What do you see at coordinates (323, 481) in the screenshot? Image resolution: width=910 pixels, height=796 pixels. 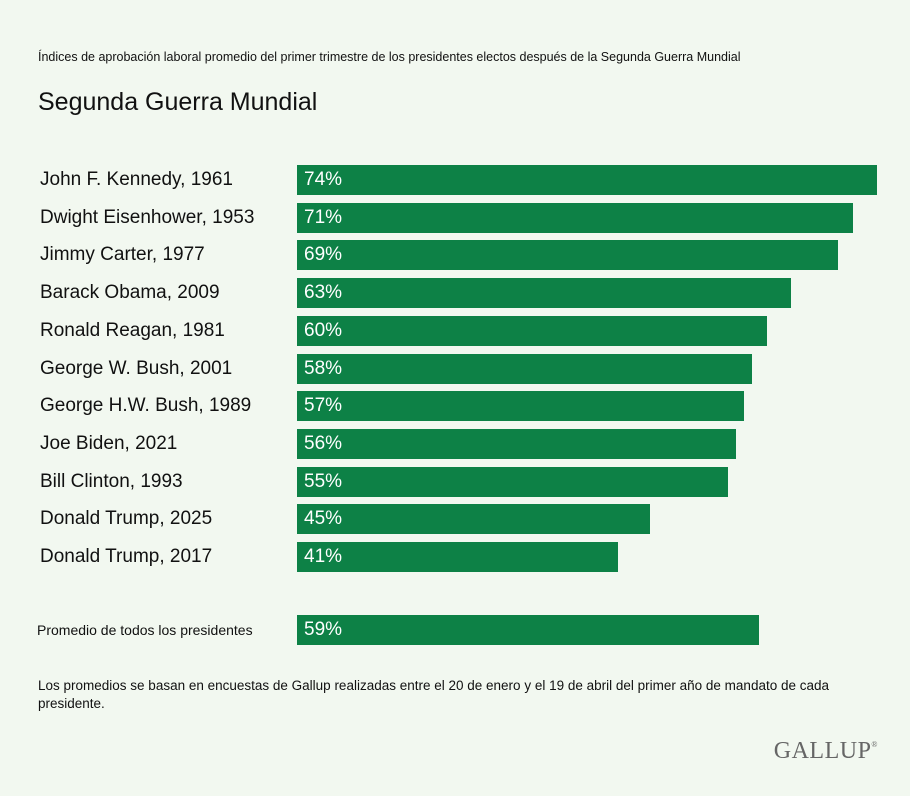 I see `bar-value-9: 55%` at bounding box center [323, 481].